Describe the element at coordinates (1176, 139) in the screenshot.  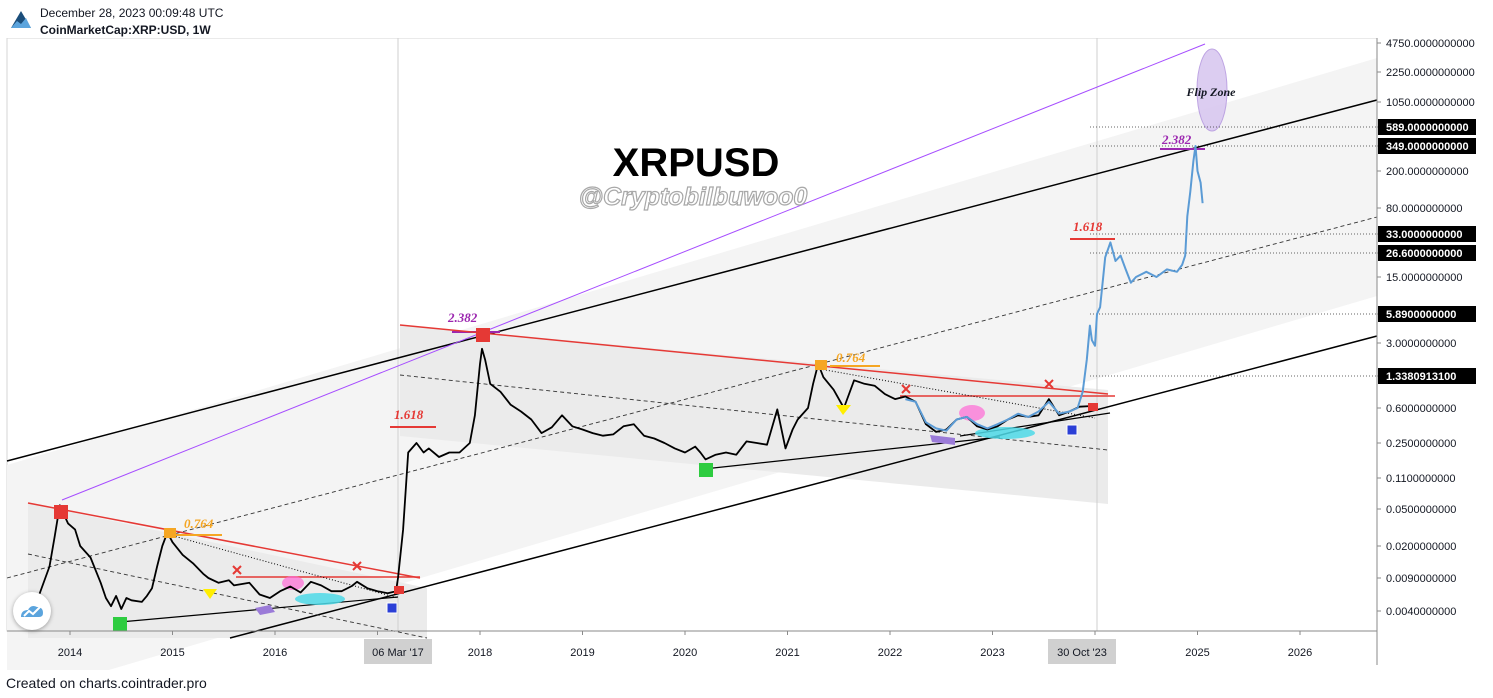
I see `fib-label-4: 2.382` at that location.